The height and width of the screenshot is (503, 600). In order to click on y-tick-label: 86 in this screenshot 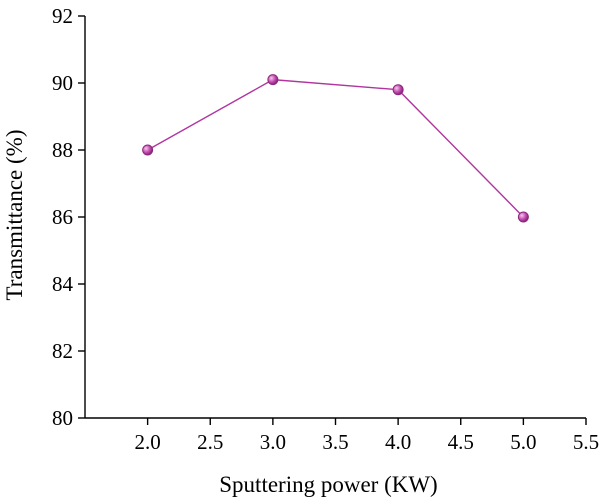, I will do `click(62, 217)`.